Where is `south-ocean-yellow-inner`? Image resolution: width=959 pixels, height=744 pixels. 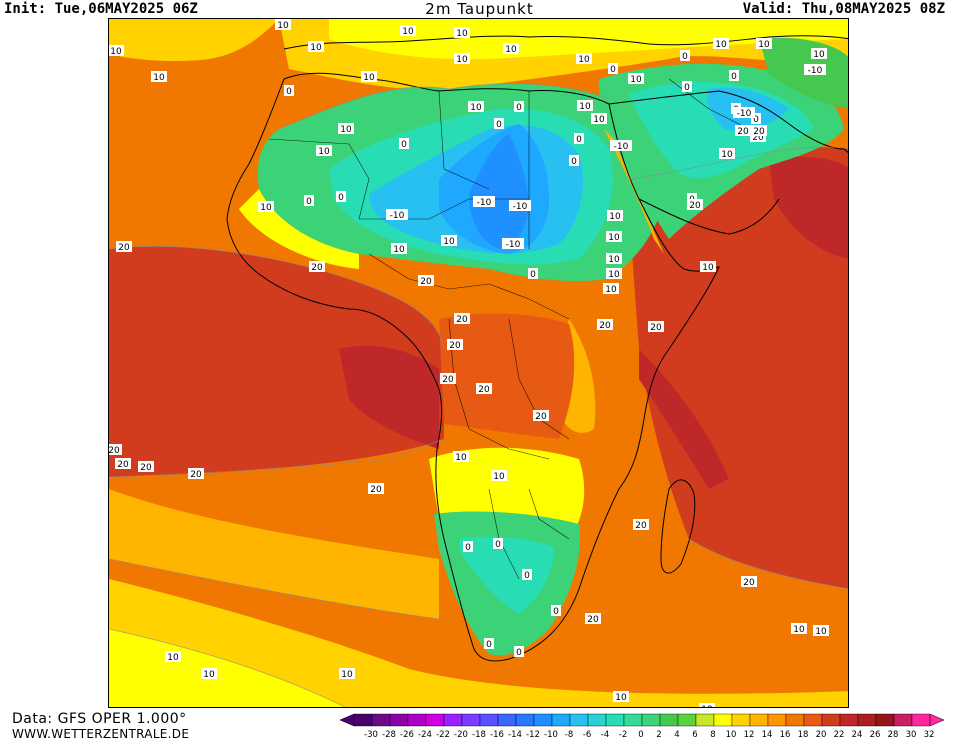 south-ocean-yellow-inner is located at coordinates (227, 668).